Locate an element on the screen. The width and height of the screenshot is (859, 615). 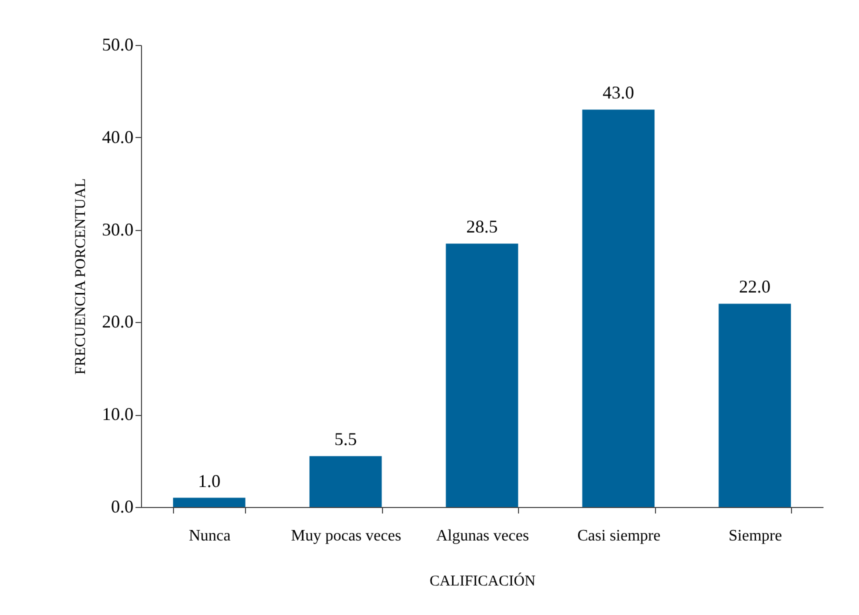
data-label: 22.0 is located at coordinates (755, 286).